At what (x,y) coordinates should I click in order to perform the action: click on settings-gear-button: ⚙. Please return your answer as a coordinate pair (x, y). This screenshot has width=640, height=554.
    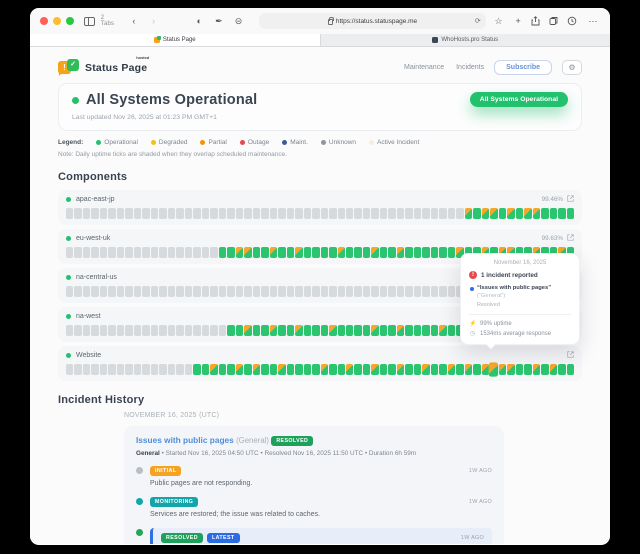
    Looking at the image, I should click on (572, 67).